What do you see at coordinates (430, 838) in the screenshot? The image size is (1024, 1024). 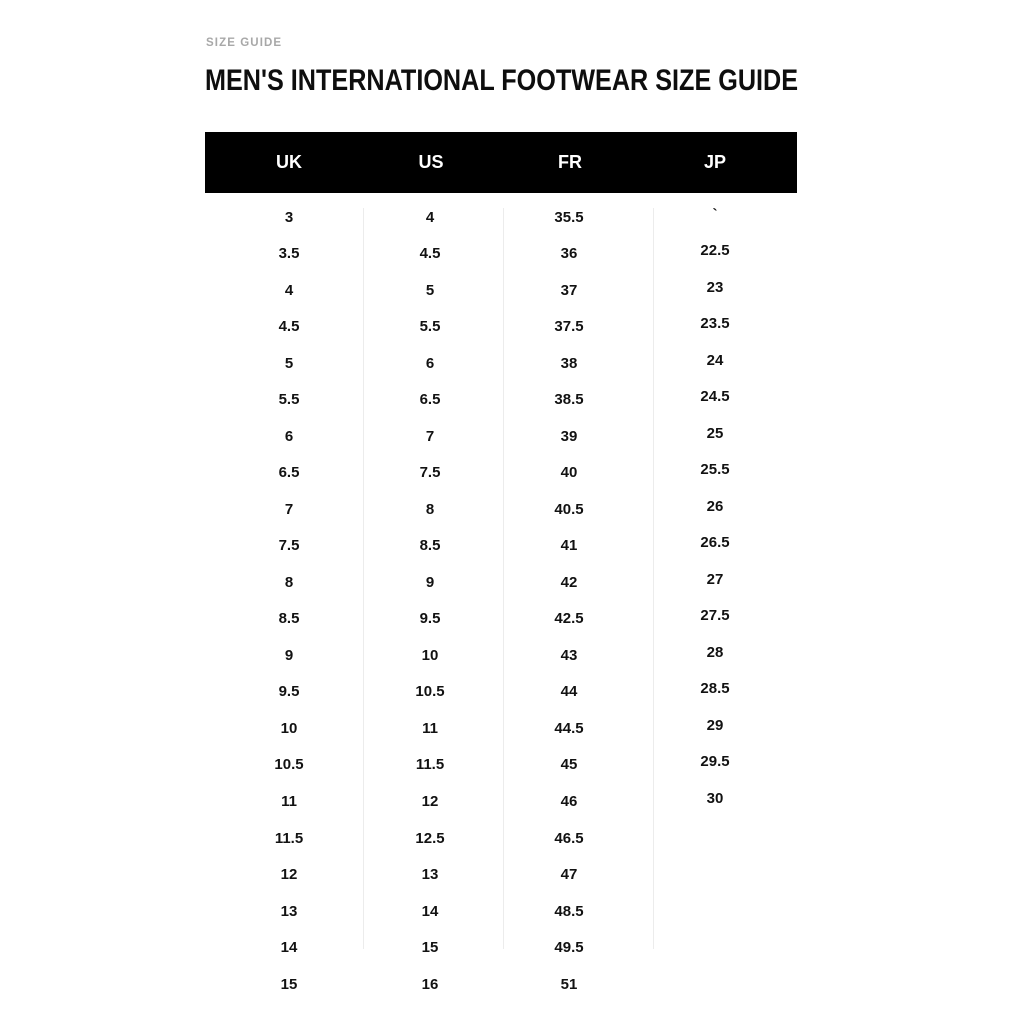 I see `size-cell-us: 12.5` at bounding box center [430, 838].